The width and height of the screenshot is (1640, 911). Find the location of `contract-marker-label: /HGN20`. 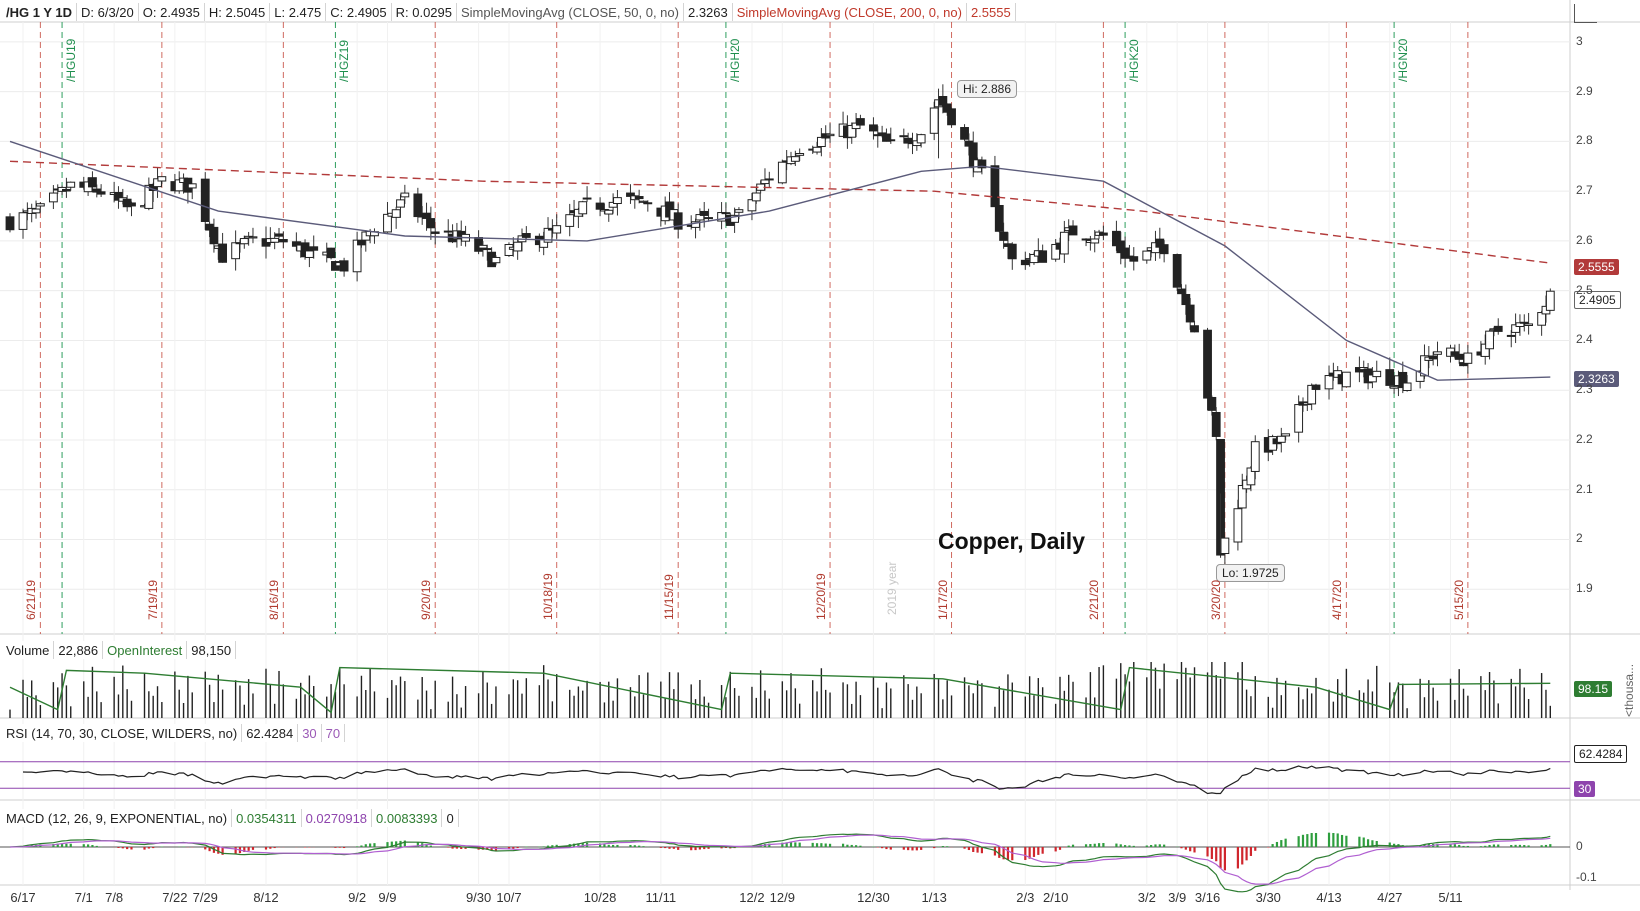

contract-marker-label: /HGN20 is located at coordinates (1403, 60).